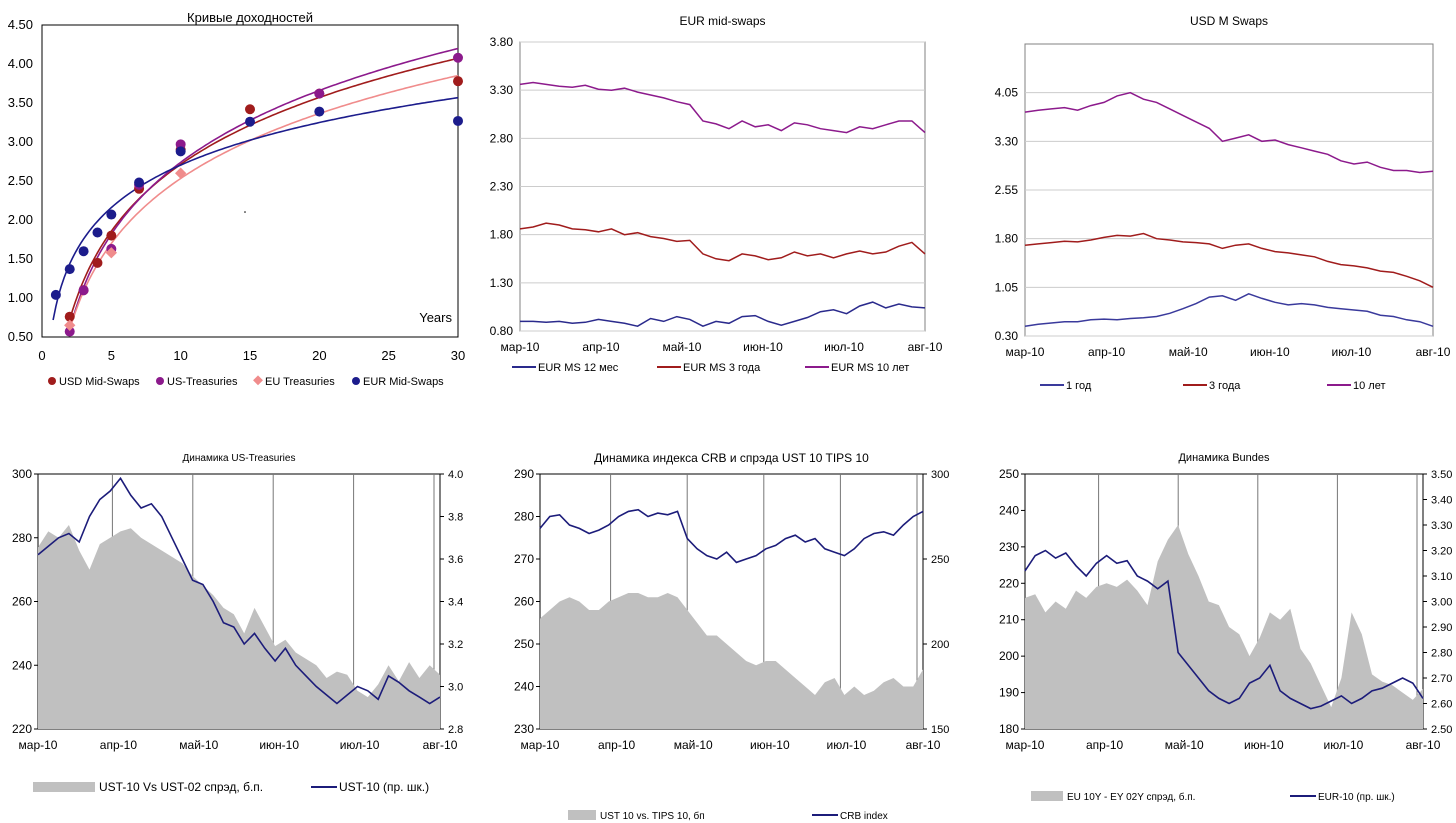 This screenshot has width=1456, height=823. What do you see at coordinates (940, 475) in the screenshot?
I see `y2-tick-label: 300` at bounding box center [940, 475].